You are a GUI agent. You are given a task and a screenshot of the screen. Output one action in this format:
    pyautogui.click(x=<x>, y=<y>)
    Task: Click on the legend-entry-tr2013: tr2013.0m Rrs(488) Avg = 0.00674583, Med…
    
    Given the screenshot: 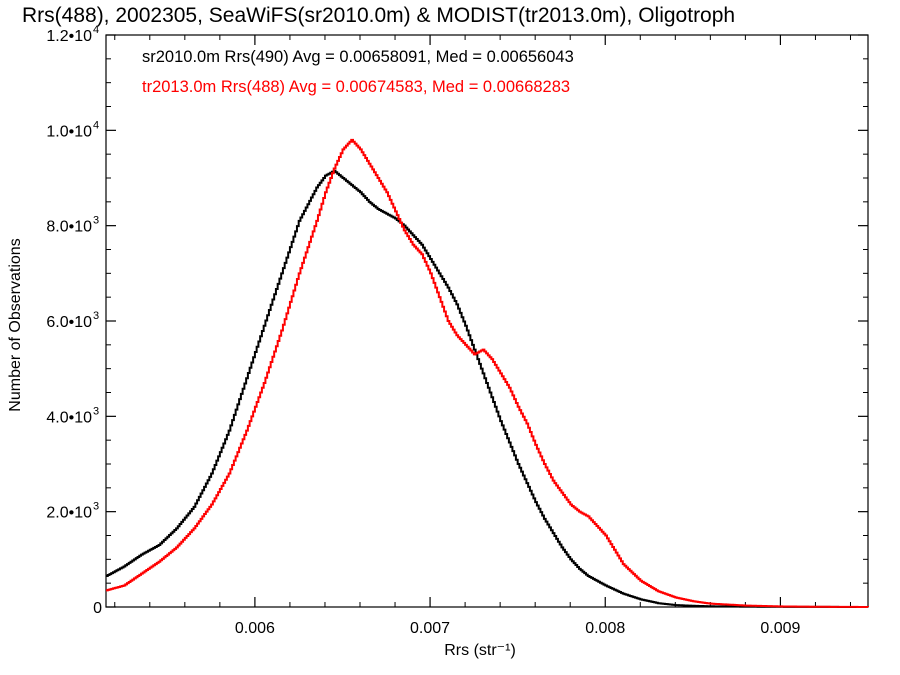 What is the action you would take?
    pyautogui.click(x=356, y=87)
    